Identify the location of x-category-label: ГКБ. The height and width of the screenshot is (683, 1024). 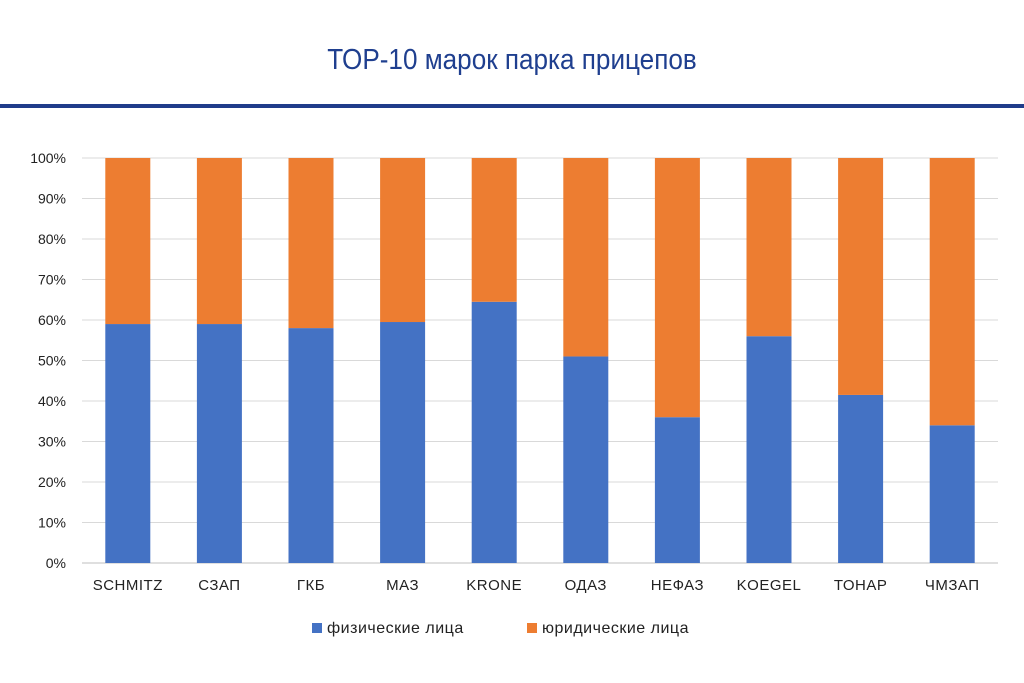
(311, 585).